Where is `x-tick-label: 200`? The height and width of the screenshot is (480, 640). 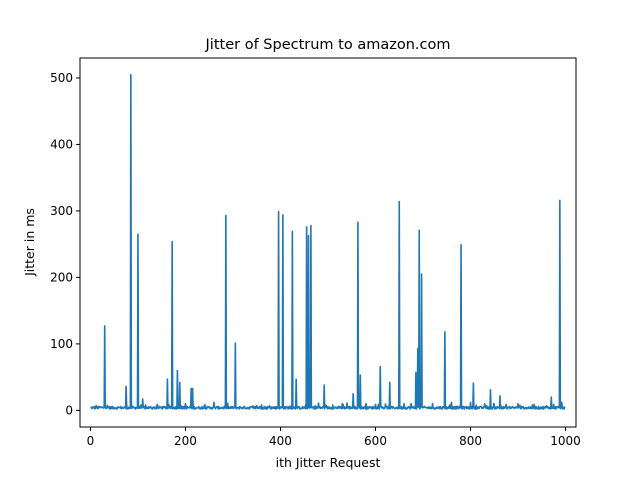
x-tick-label: 200 is located at coordinates (185, 441).